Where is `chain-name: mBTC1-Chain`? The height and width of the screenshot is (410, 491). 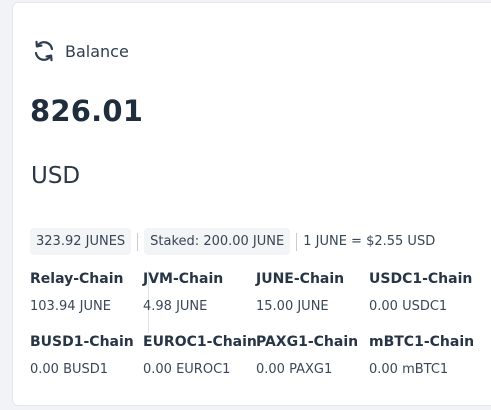
chain-name: mBTC1-Chain is located at coordinates (422, 342).